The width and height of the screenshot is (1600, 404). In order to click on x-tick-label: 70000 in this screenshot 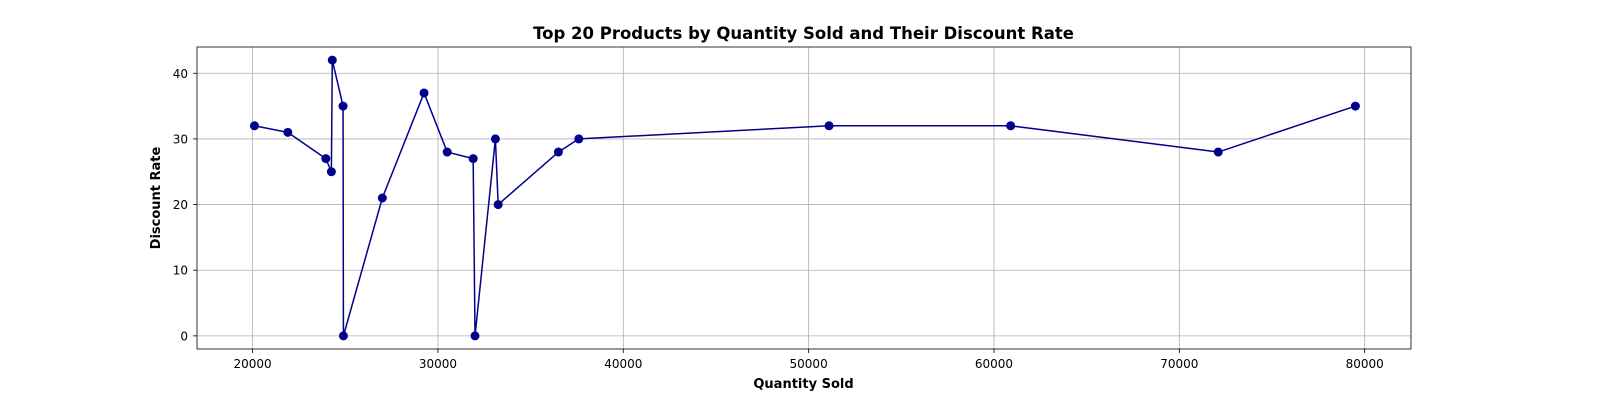, I will do `click(1179, 364)`.